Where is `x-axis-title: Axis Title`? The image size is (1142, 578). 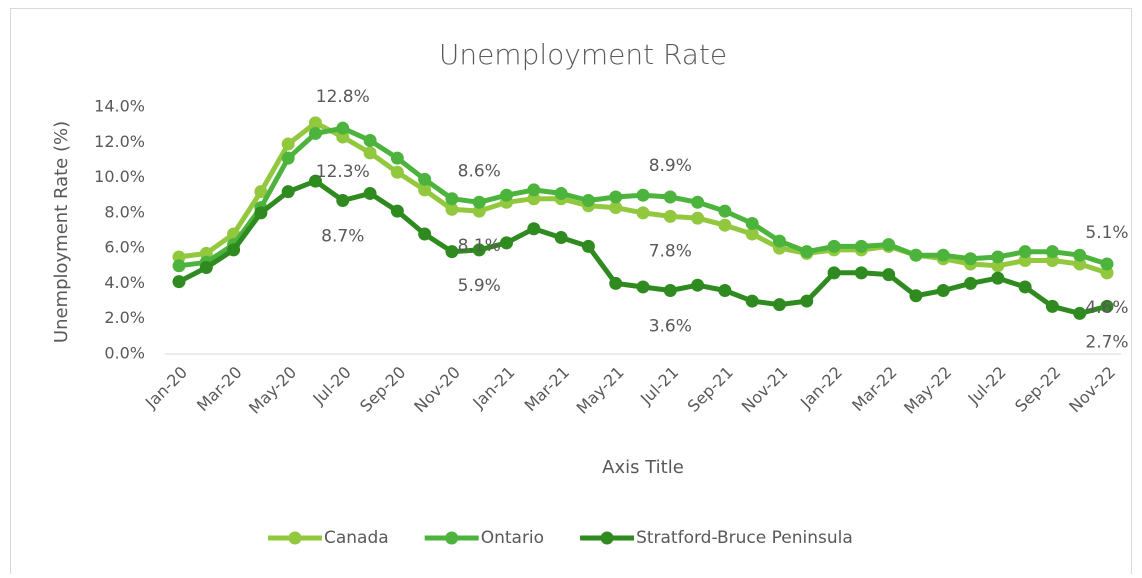 x-axis-title: Axis Title is located at coordinates (643, 467).